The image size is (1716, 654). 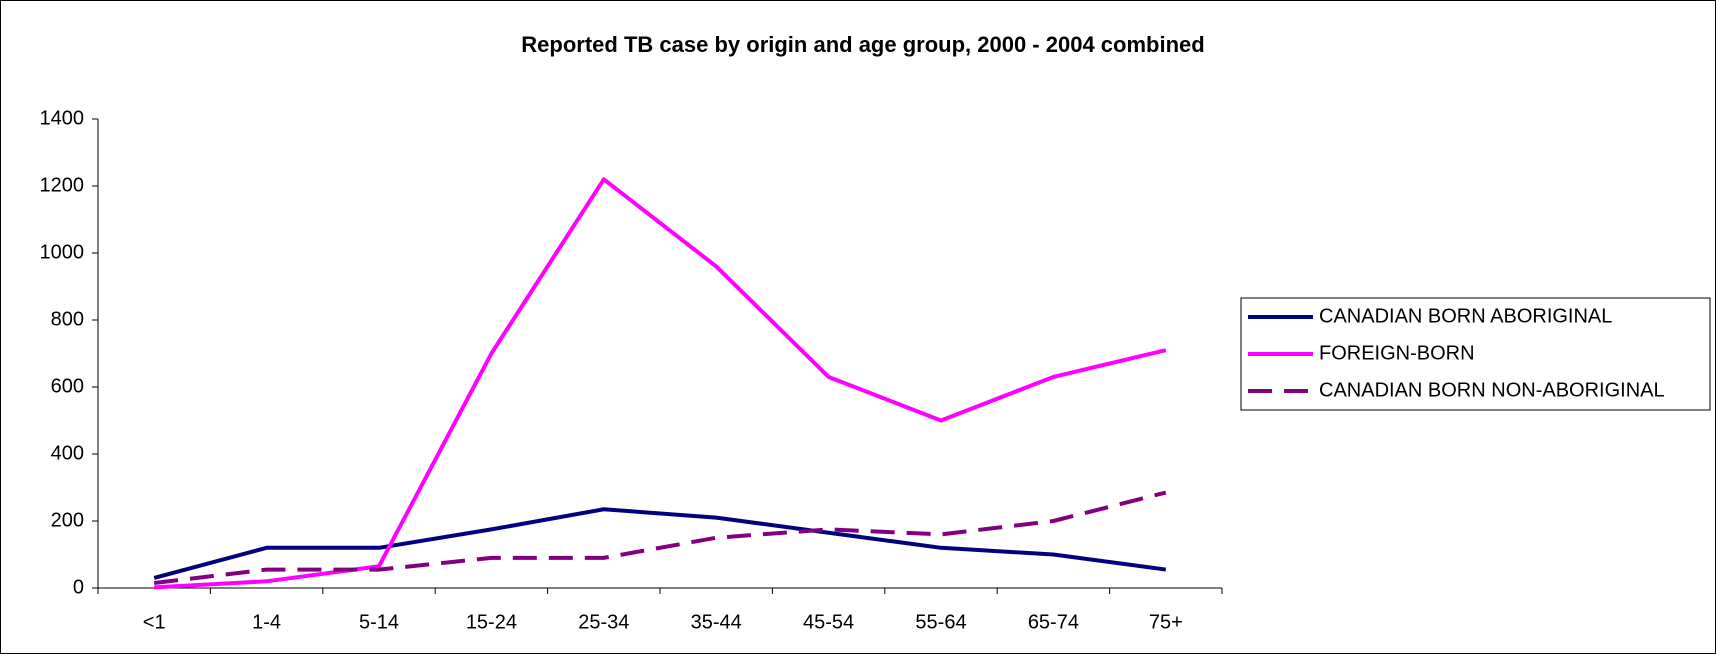 I want to click on x-tick-label: 15-24, so click(x=491, y=622).